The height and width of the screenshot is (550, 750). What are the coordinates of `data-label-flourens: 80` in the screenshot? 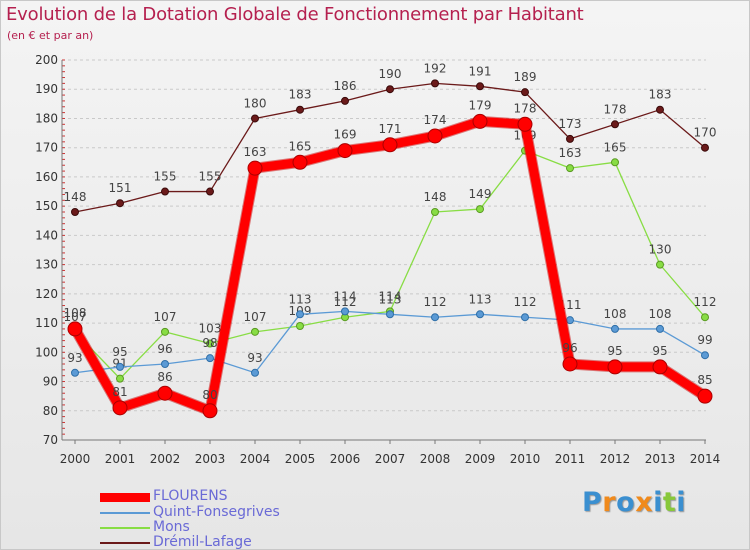 It's located at (209, 395).